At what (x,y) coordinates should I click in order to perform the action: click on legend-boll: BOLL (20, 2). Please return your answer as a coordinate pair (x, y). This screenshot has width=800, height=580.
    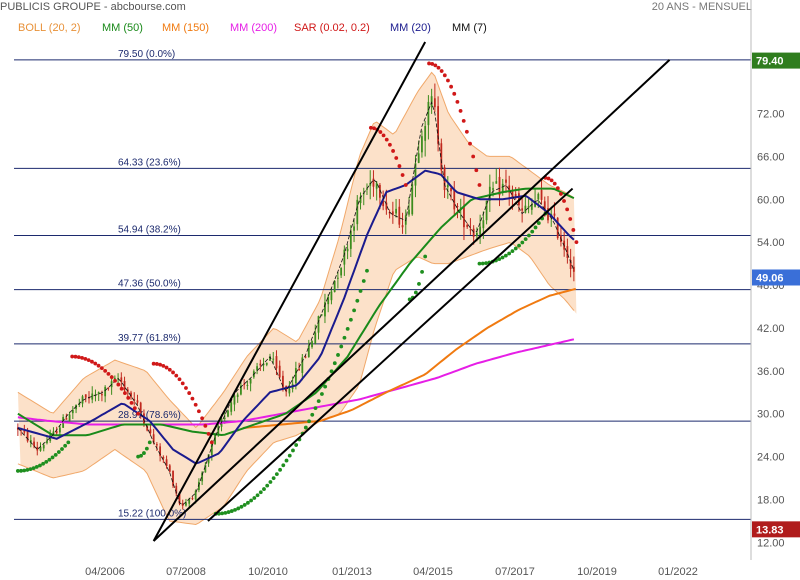
    Looking at the image, I should click on (49, 28).